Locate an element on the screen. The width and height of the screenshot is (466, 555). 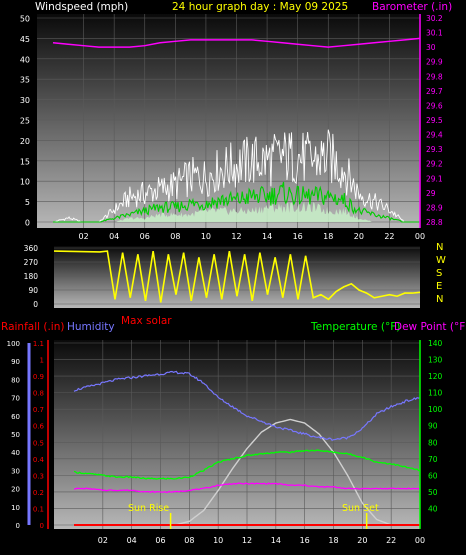
humidity-tick-label: 60 is located at coordinates (15, 417).